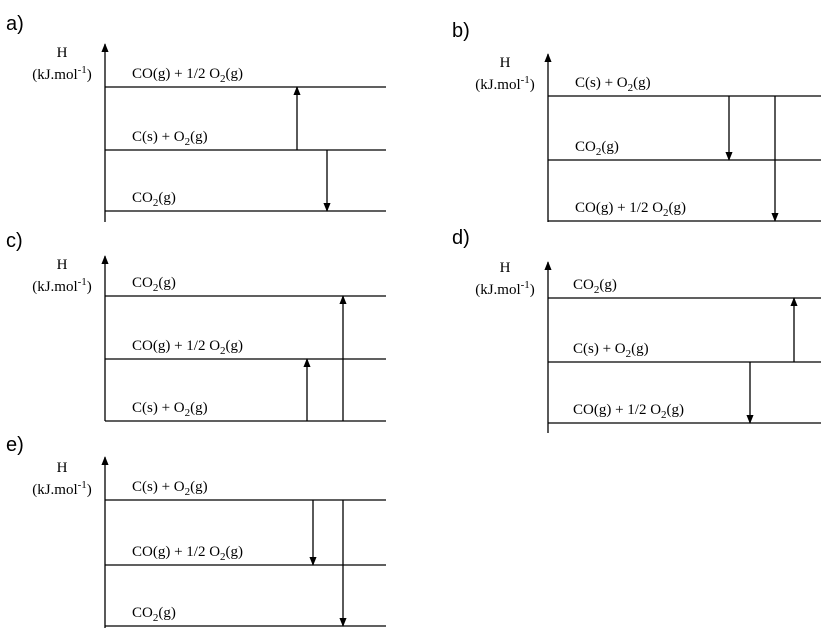 The width and height of the screenshot is (821, 629). I want to click on panel-label-c: c), so click(14, 241).